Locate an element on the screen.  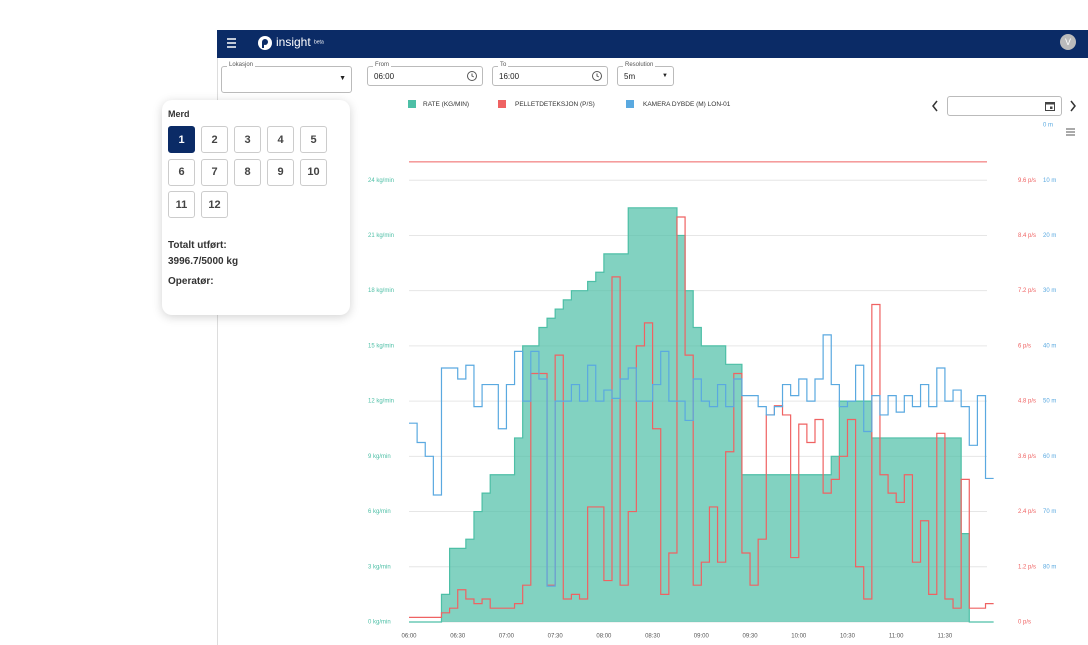
y2-tick-label: 0 p/s is located at coordinates (1024, 623).